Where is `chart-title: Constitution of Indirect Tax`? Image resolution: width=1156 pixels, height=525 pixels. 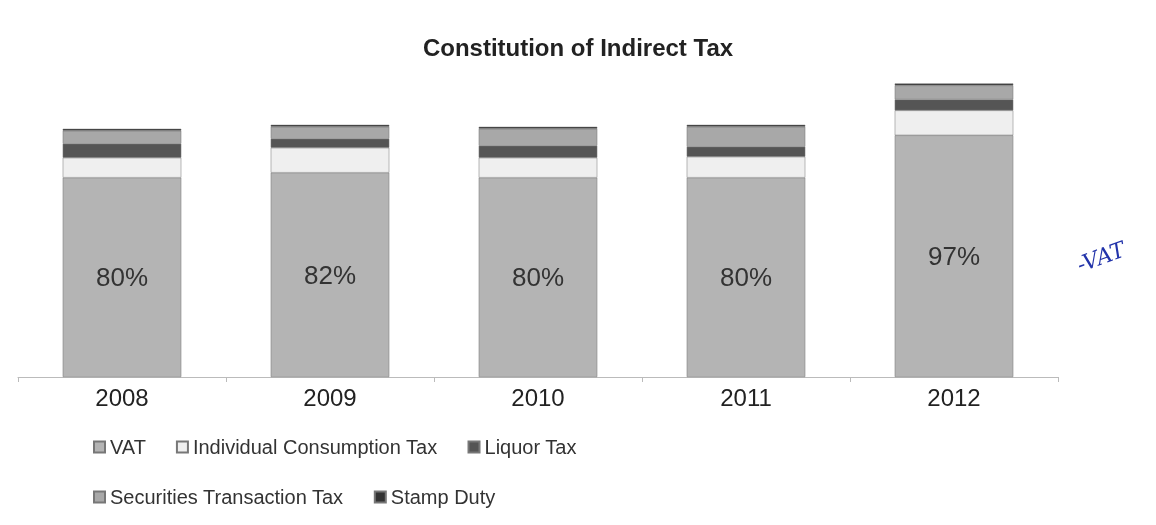
chart-title: Constitution of Indirect Tax is located at coordinates (578, 47).